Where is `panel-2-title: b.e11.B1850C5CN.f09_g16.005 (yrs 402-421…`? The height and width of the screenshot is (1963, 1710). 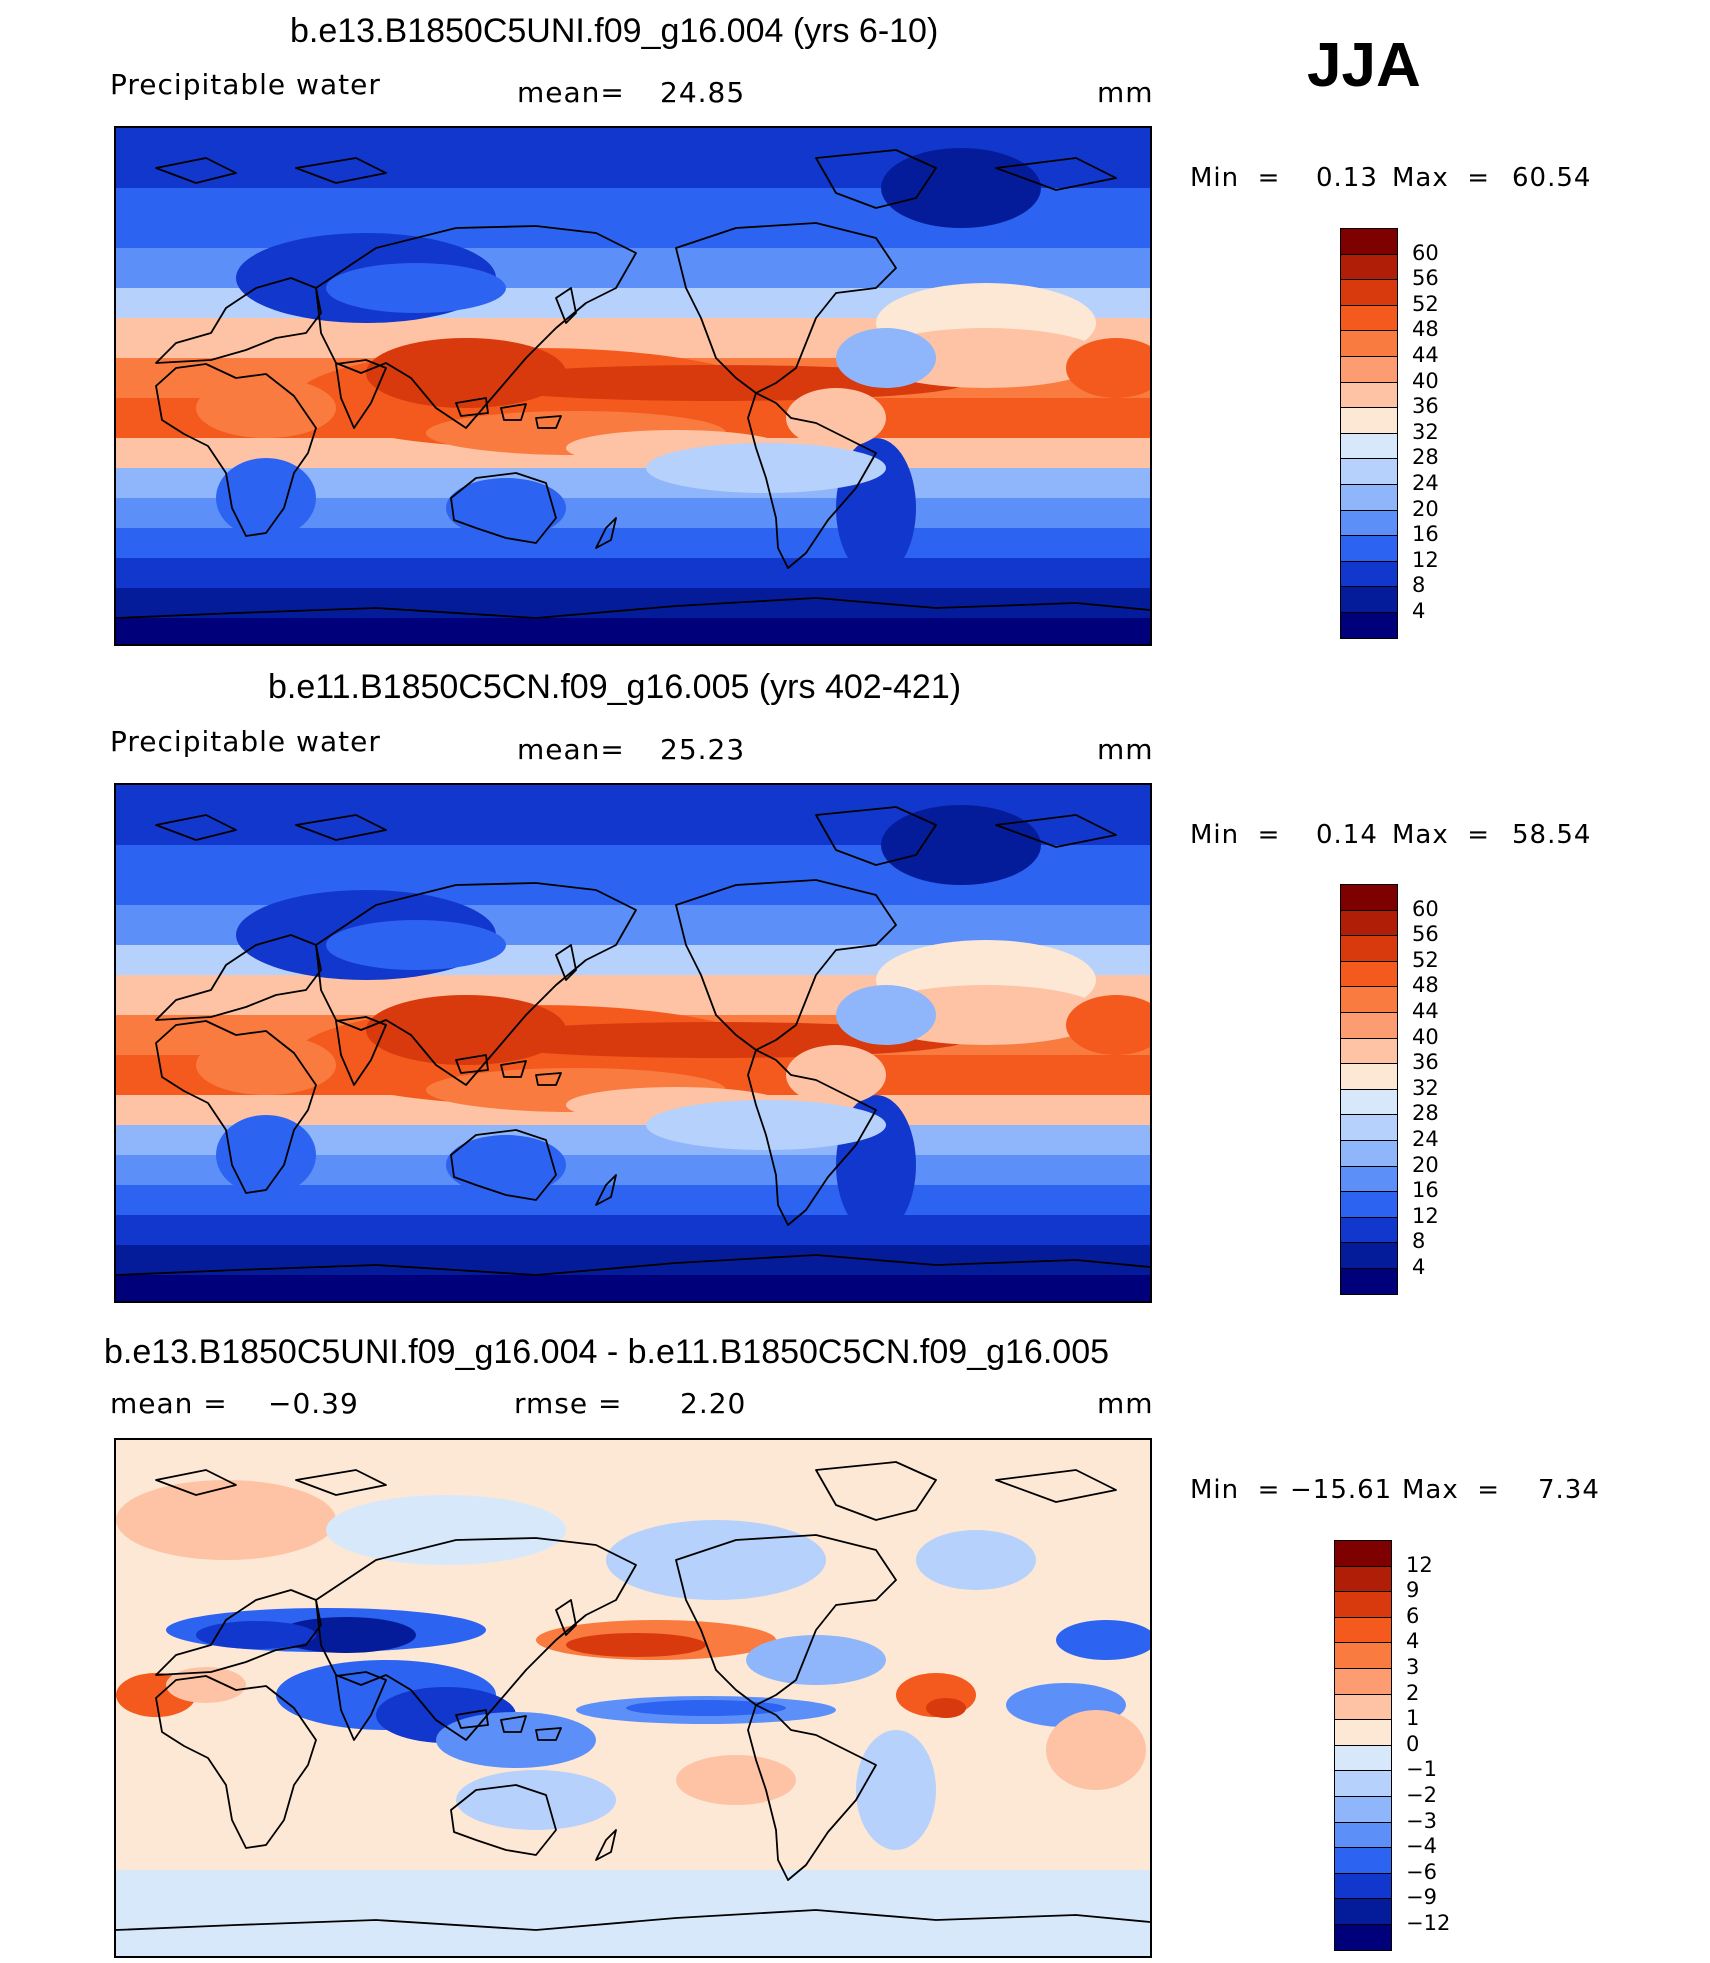
panel-2-title: b.e11.B1850C5CN.f09_g16.005 (yrs 402-421… is located at coordinates (615, 687).